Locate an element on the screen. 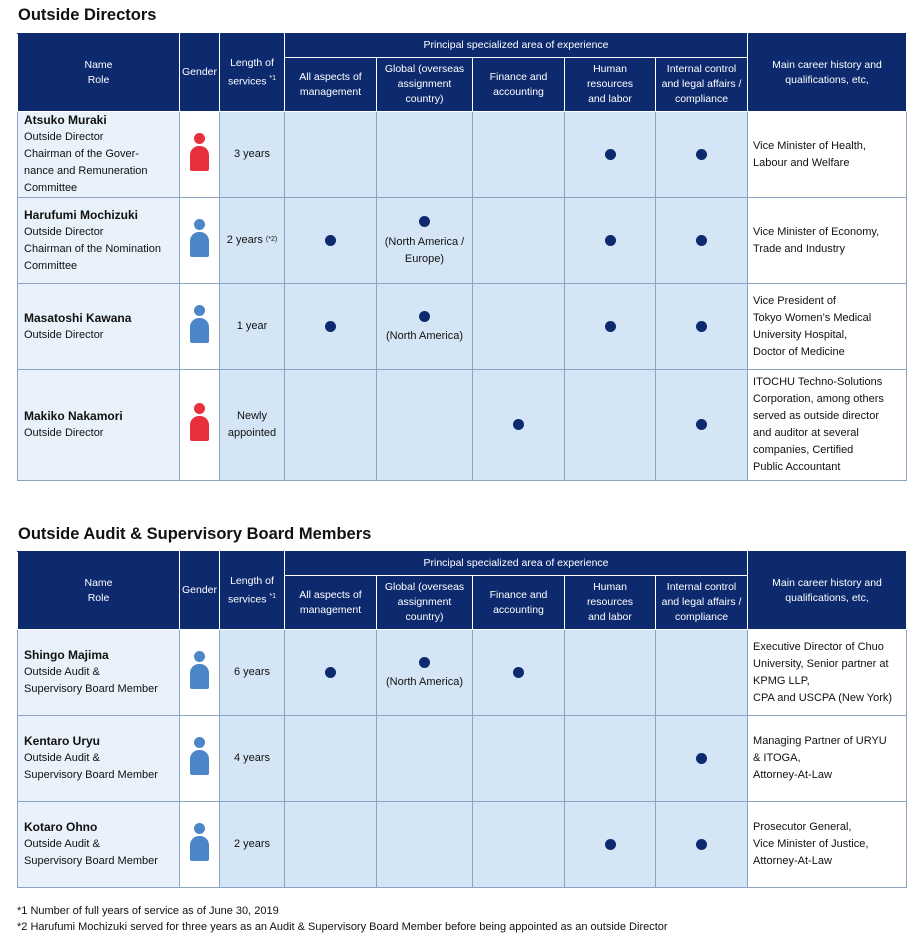 Image resolution: width=920 pixels, height=948 pixels. name-role-header: Name Role is located at coordinates (98, 72).